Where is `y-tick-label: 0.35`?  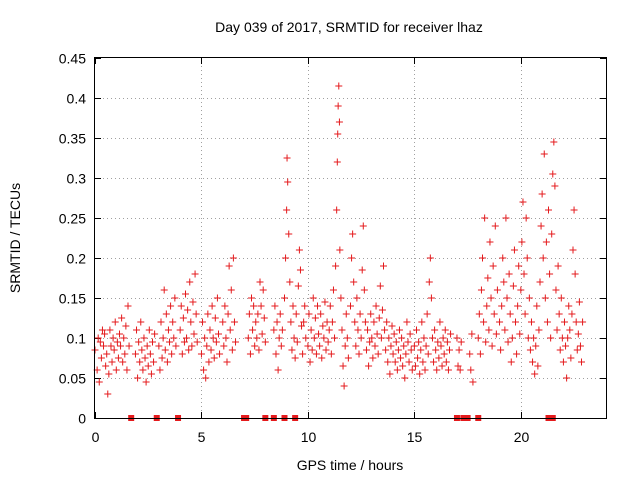
y-tick-label: 0.35 is located at coordinates (72, 139).